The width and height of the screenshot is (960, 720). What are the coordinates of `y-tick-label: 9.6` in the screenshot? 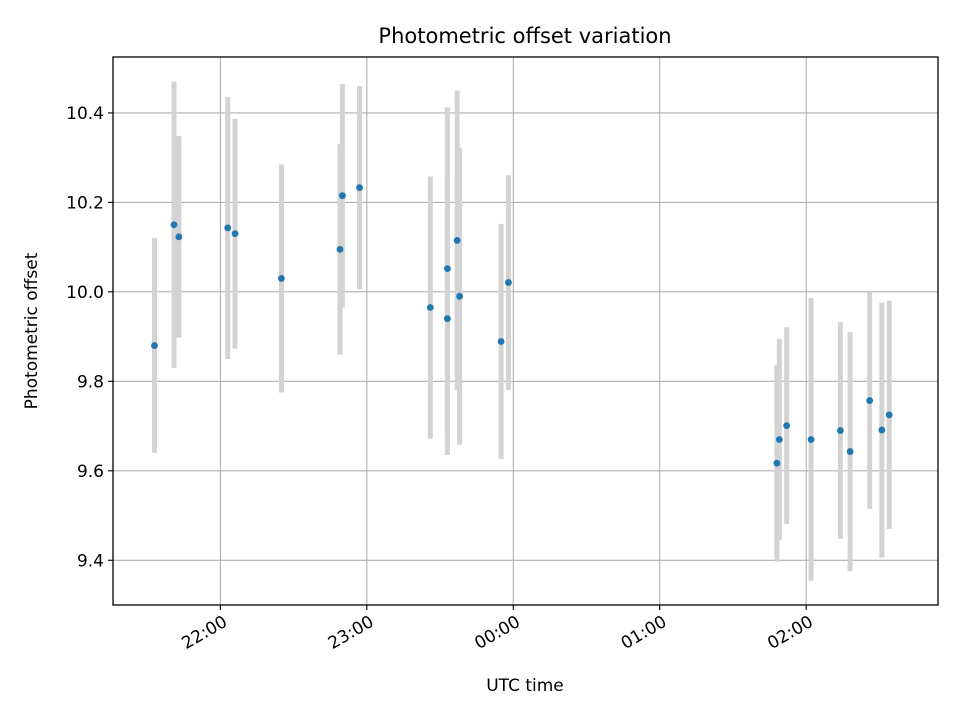 It's located at (90, 472).